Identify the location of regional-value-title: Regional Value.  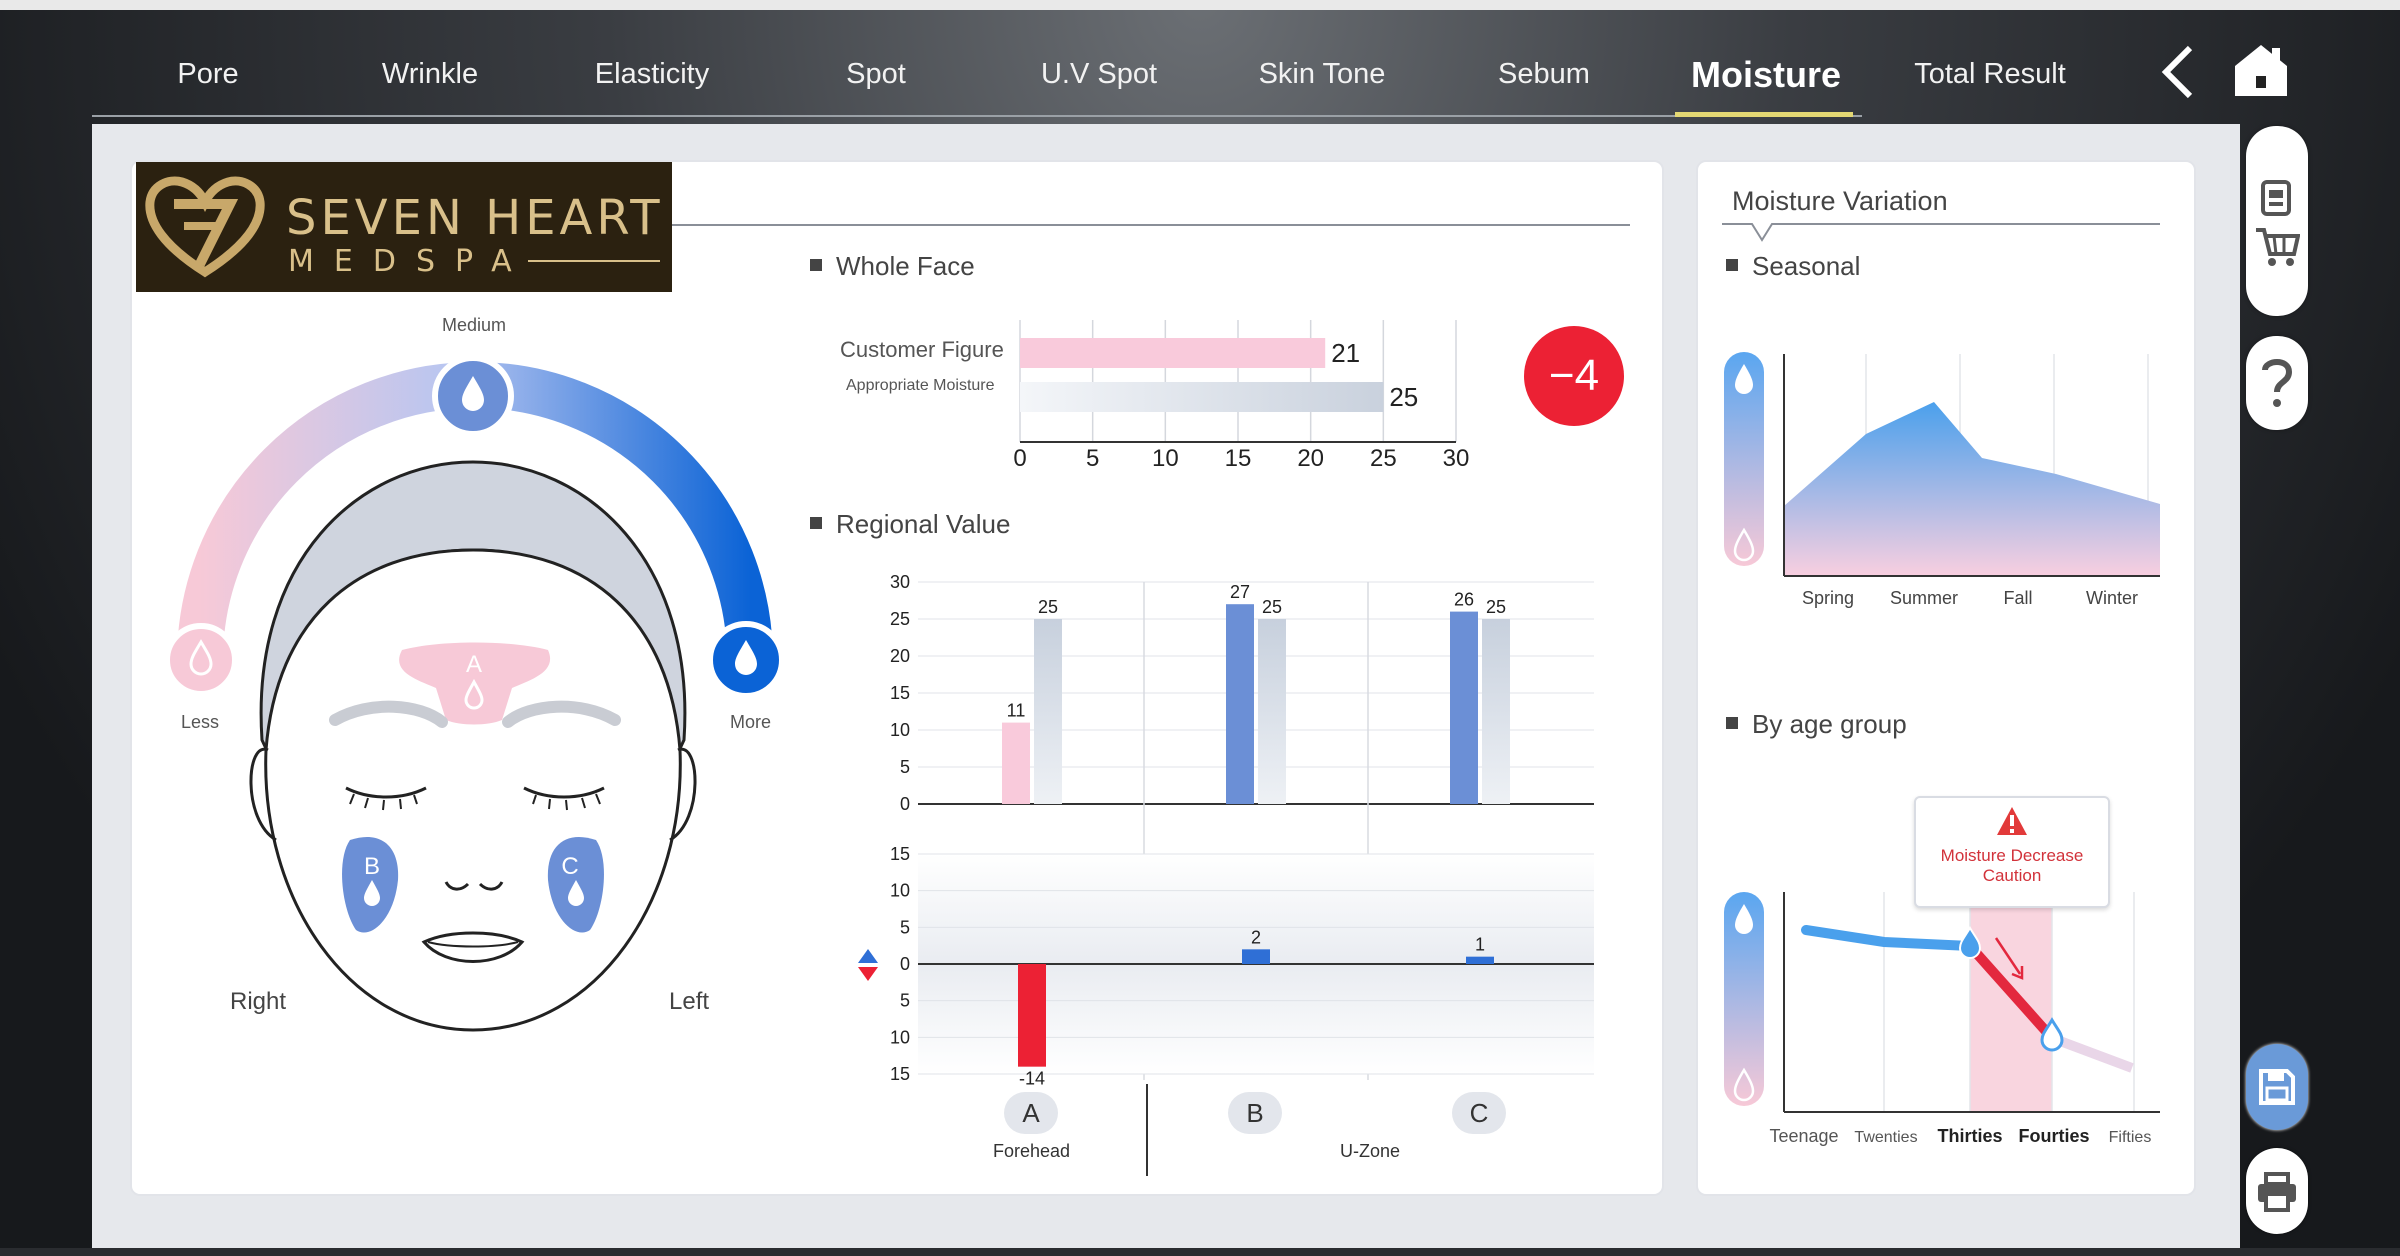
(910, 524).